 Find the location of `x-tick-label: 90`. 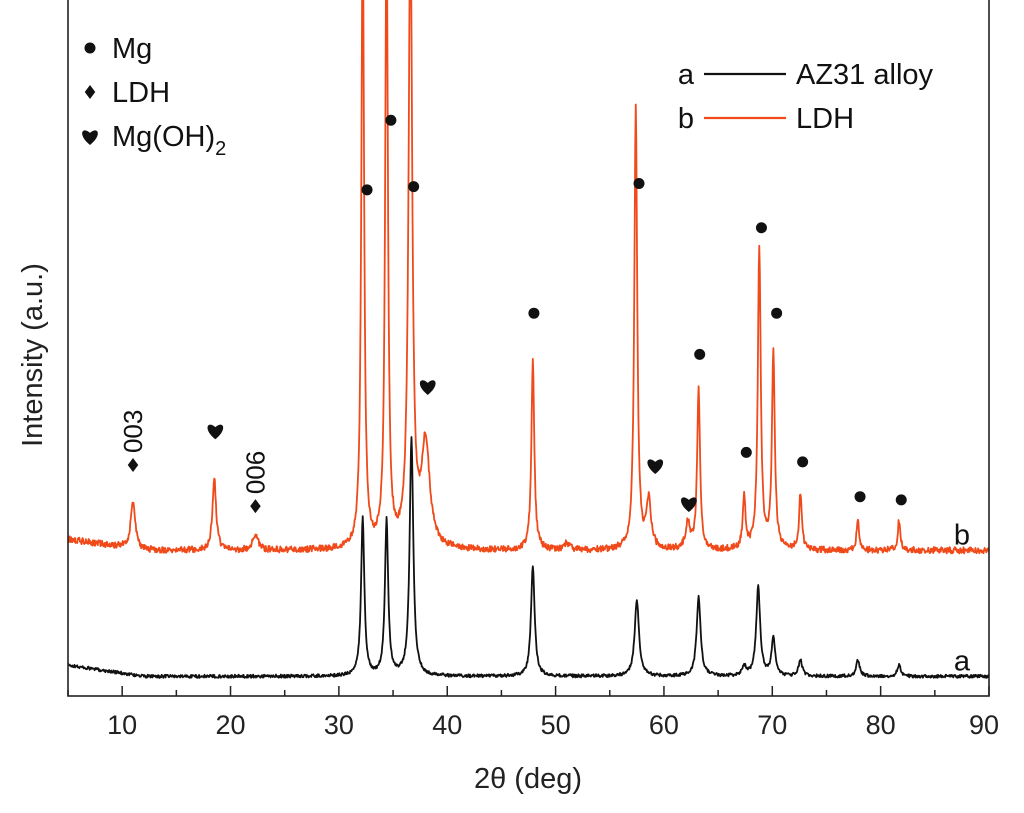

x-tick-label: 90 is located at coordinates (984, 725).